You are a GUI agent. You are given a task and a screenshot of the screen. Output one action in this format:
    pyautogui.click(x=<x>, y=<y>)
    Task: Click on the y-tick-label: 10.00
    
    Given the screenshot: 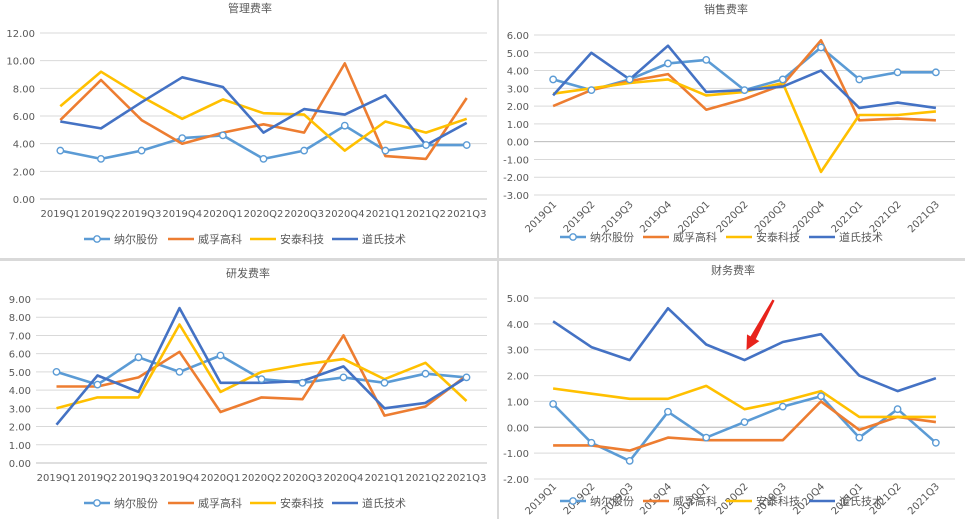 What is the action you would take?
    pyautogui.click(x=20, y=62)
    